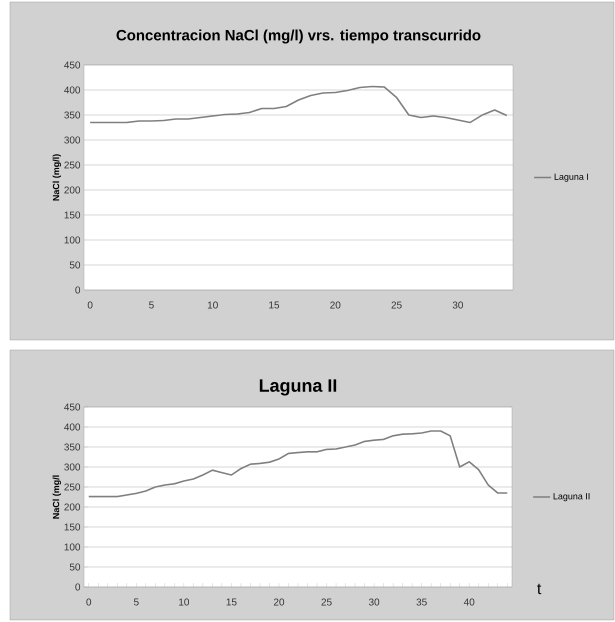 The image size is (615, 622). Describe the element at coordinates (57, 497) in the screenshot. I see `y-axis-title: NaCl (mg/l` at that location.